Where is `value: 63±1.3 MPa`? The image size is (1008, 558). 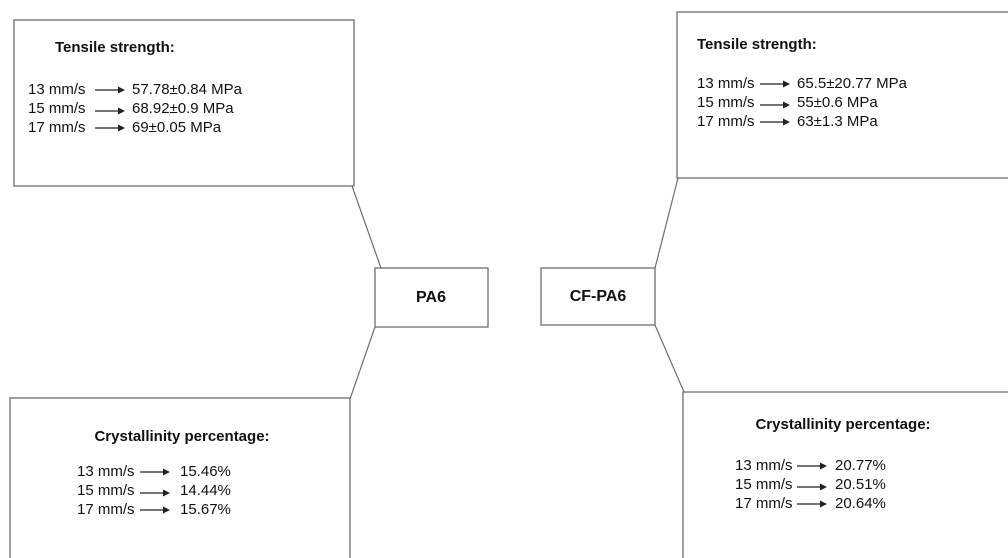
value: 63±1.3 MPa is located at coordinates (837, 121).